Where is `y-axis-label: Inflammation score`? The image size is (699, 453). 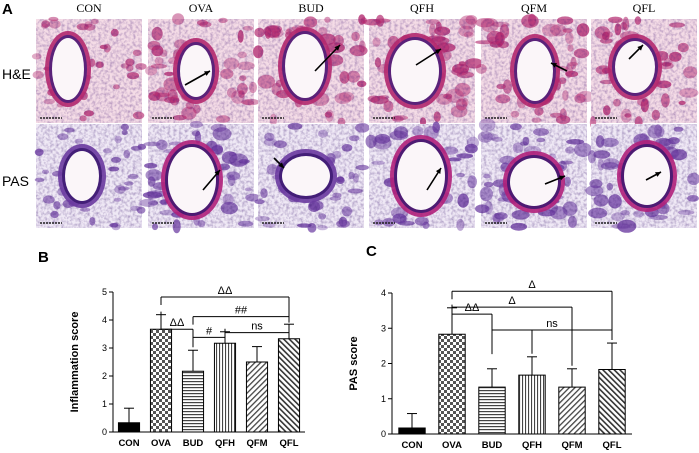 y-axis-label: Inflammation score is located at coordinates (75, 362).